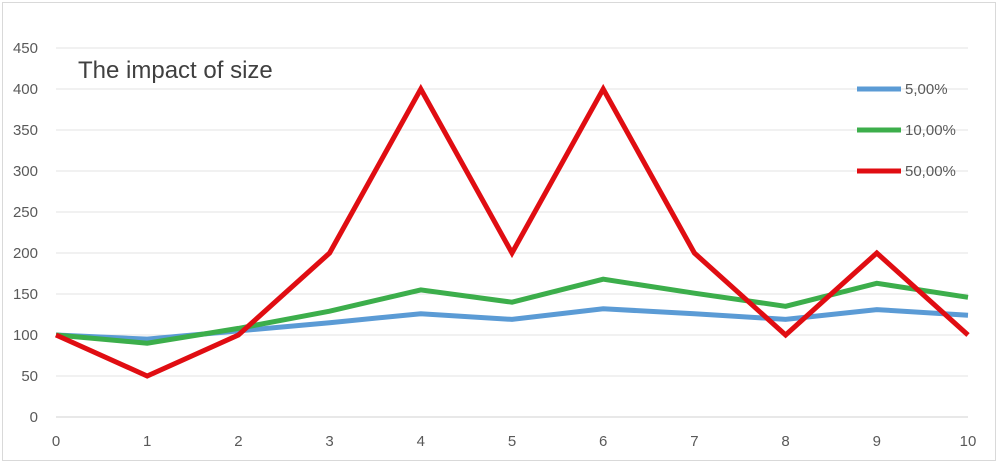  What do you see at coordinates (877, 441) in the screenshot?
I see `x-tick-label: 9` at bounding box center [877, 441].